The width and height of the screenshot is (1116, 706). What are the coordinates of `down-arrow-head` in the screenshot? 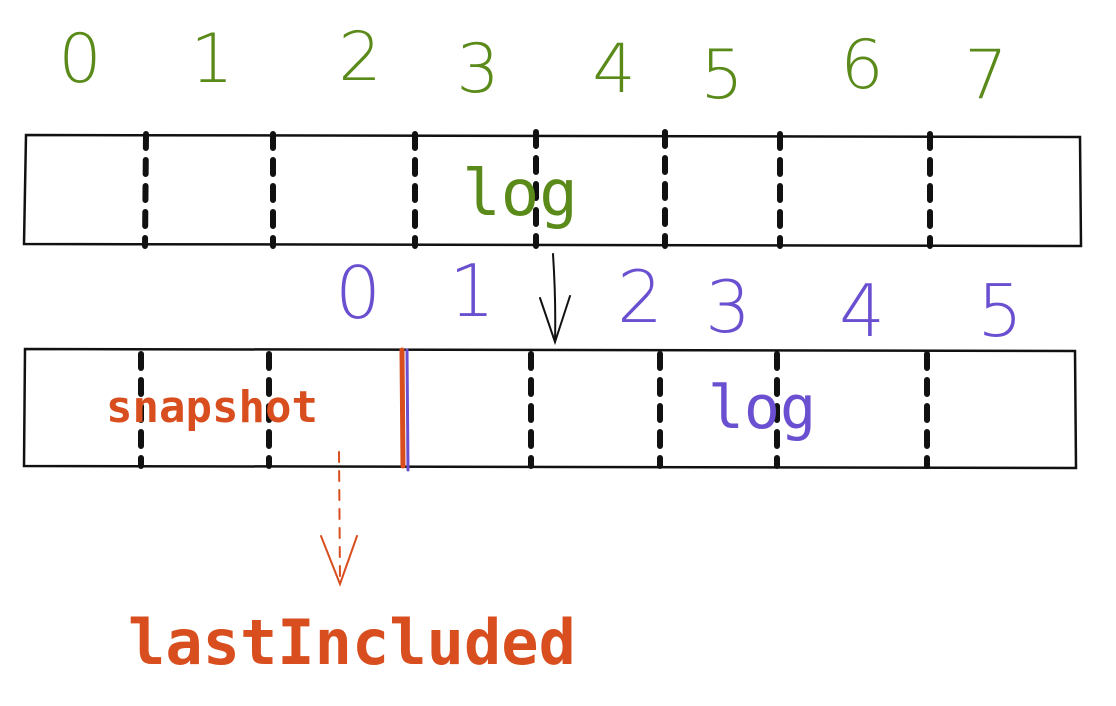 It's located at (555, 320).